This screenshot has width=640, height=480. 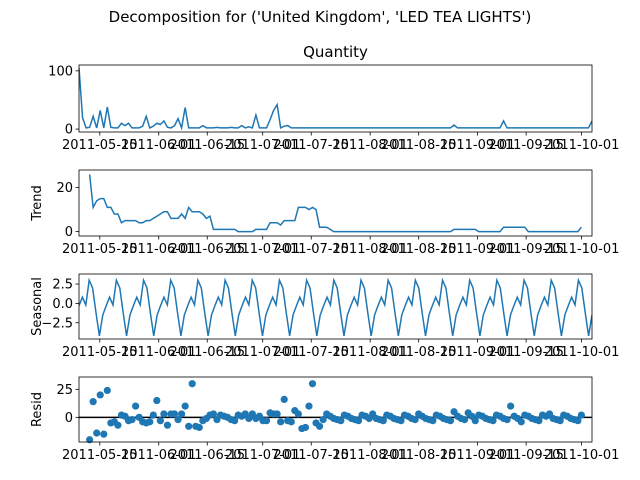 I want to click on panel-frame, so click(x=335, y=203).